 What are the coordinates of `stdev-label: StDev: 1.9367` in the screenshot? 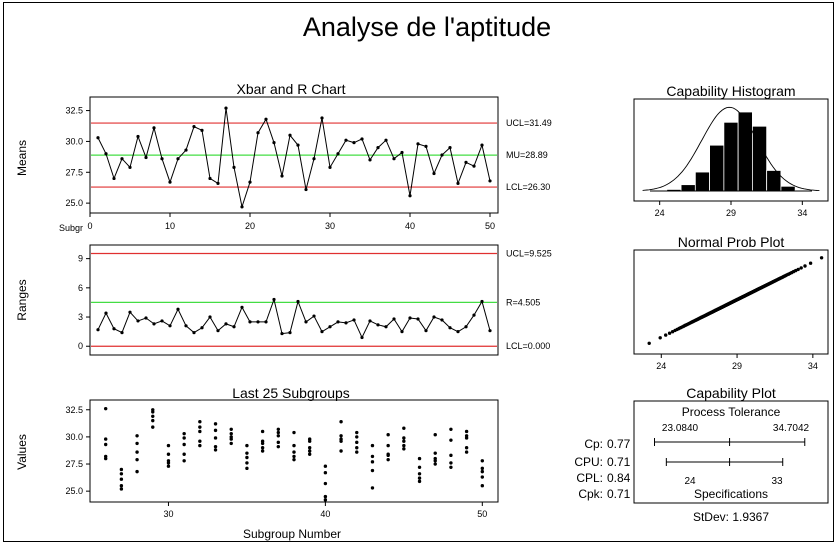 It's located at (731, 517).